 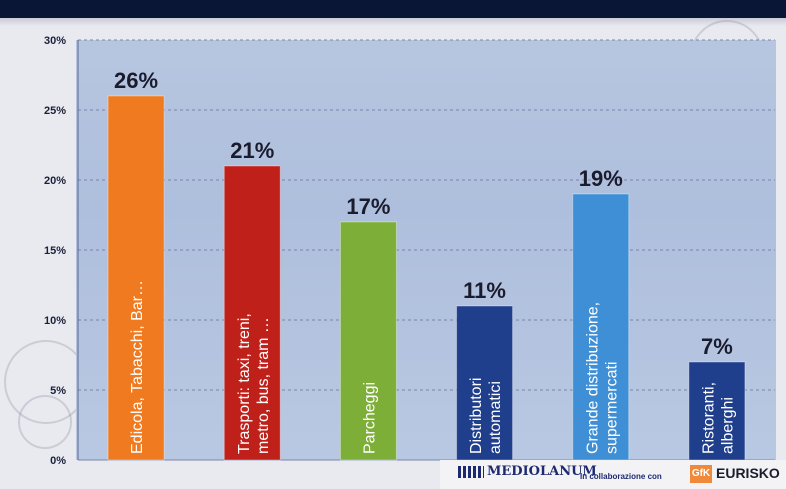 I want to click on category-label-line: supermercati, so click(x=611, y=408).